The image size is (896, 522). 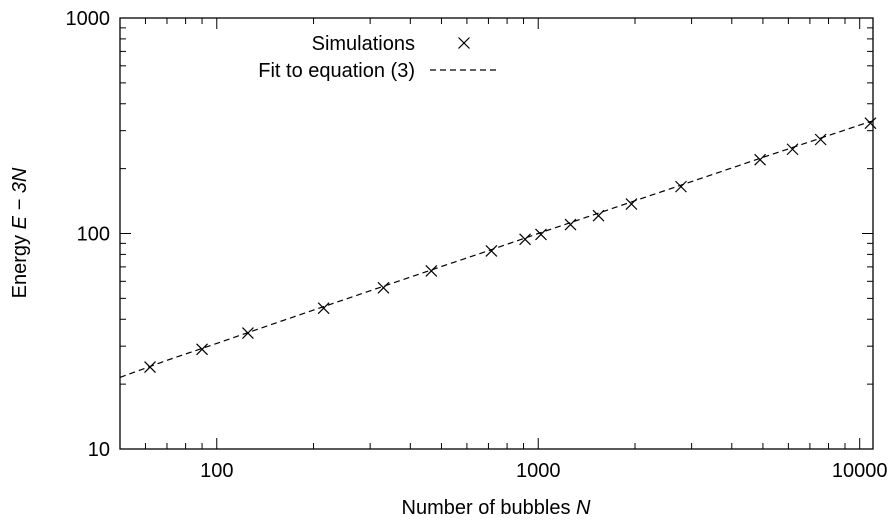 What do you see at coordinates (216, 471) in the screenshot?
I see `x-tick-label: 100` at bounding box center [216, 471].